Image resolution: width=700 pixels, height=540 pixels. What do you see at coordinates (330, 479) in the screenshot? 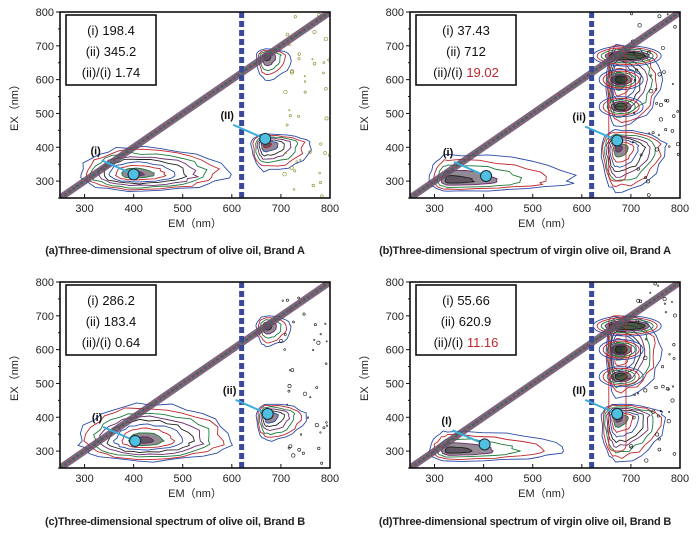
I see `x-tick-label: 800` at bounding box center [330, 479].